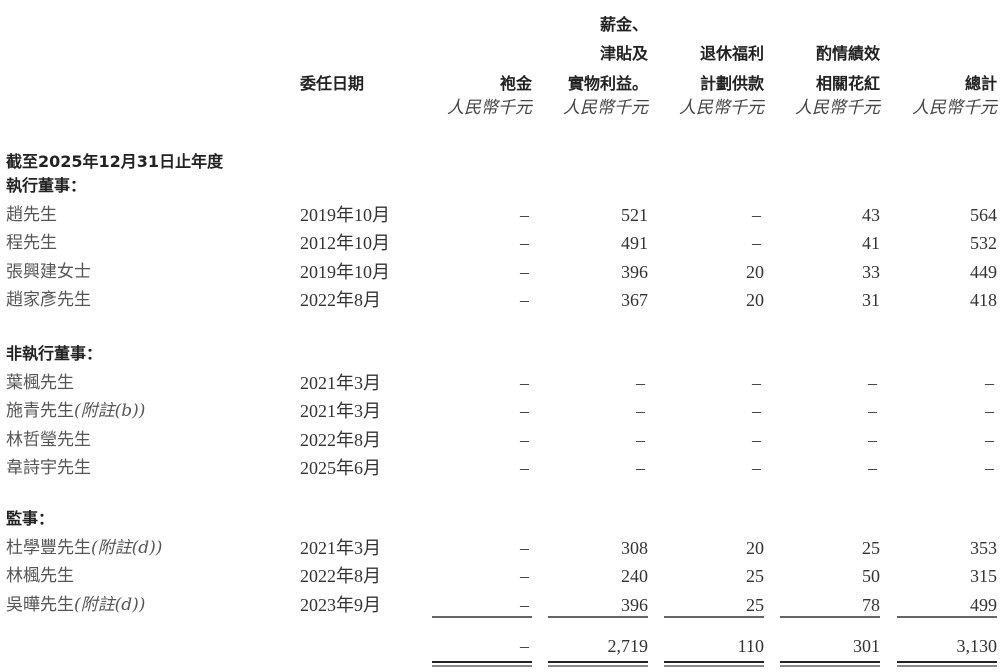 This screenshot has height=672, width=1000. I want to click on table-cell: 41, so click(871, 243).